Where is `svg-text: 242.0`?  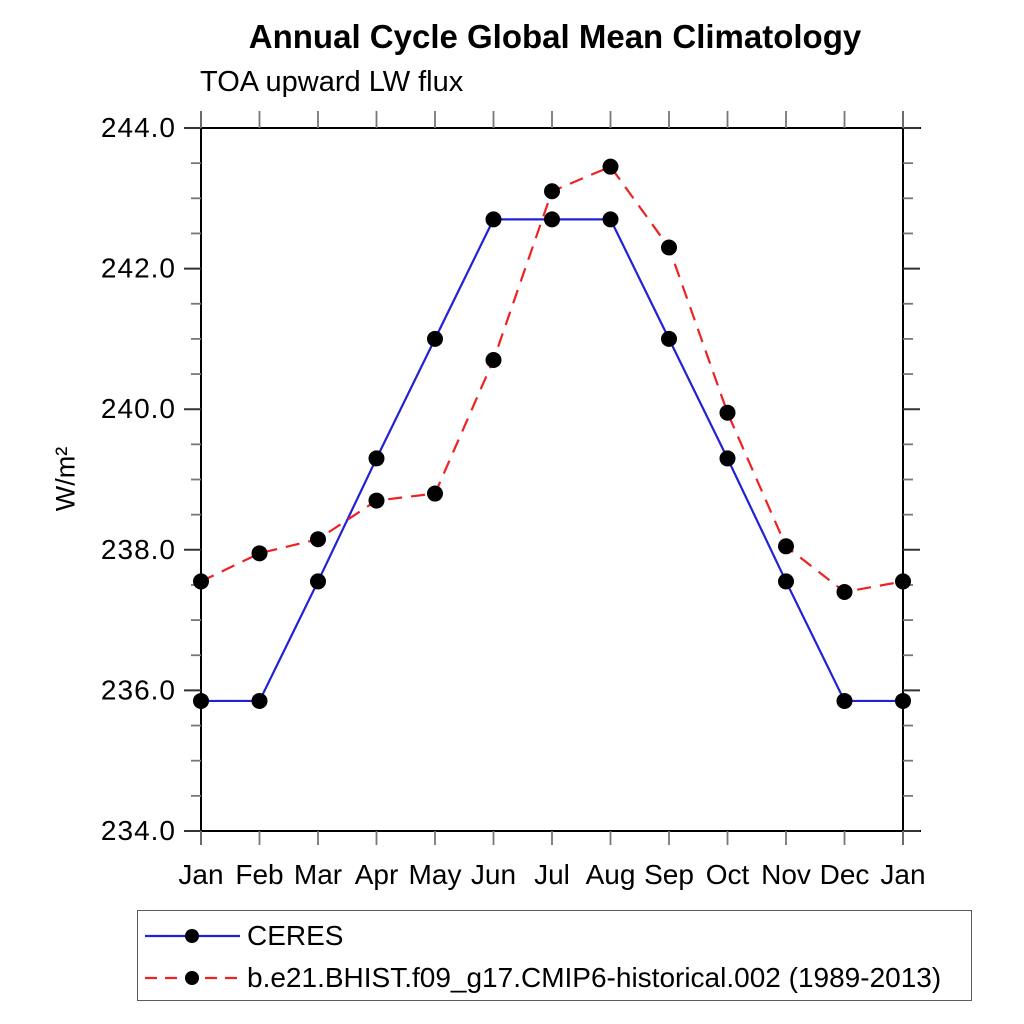
svg-text: 242.0 is located at coordinates (138, 268).